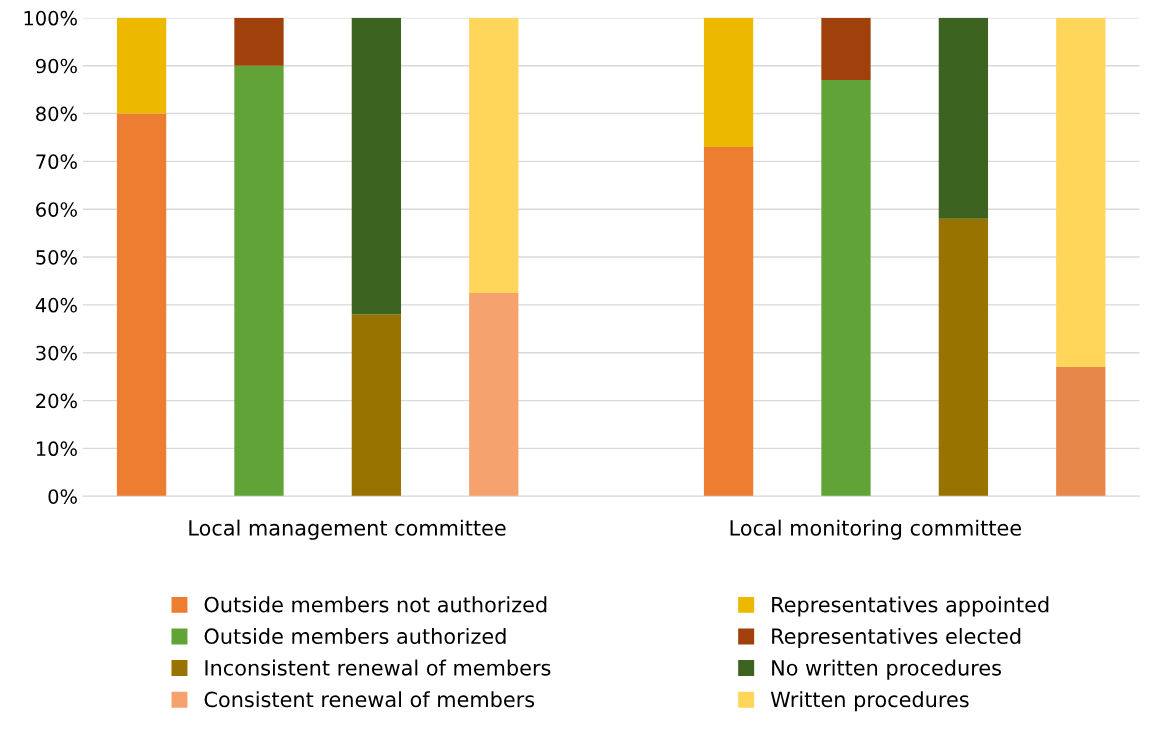 The width and height of the screenshot is (1151, 744). I want to click on y-tick-label: 0%, so click(62, 496).